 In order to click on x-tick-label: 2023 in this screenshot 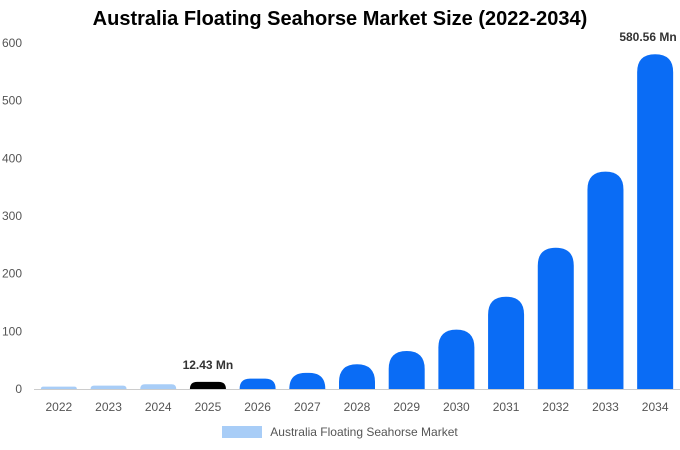, I will do `click(108, 407)`.